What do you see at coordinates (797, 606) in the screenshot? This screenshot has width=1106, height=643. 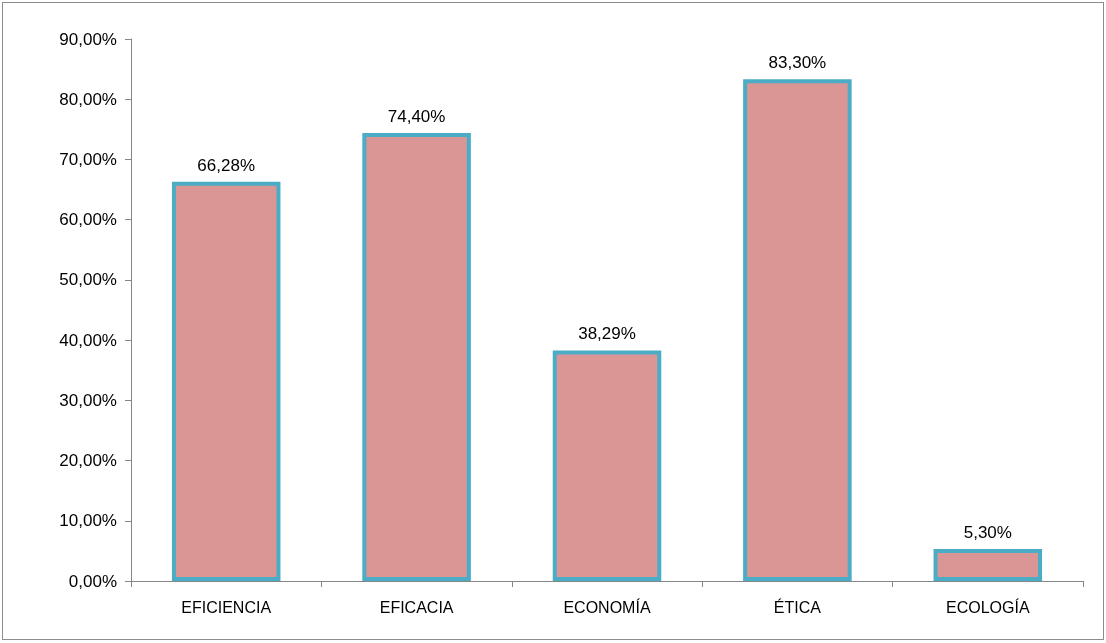 I see `x-tick-label: ÉTICA` at bounding box center [797, 606].